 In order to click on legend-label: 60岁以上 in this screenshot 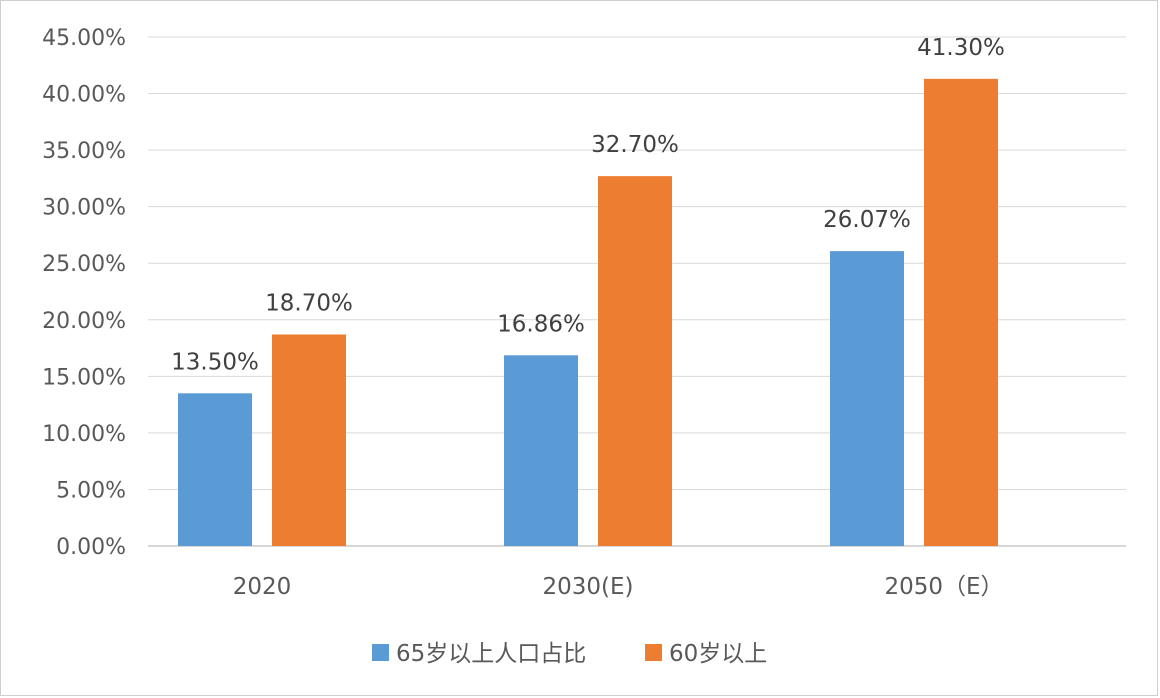, I will do `click(718, 654)`.